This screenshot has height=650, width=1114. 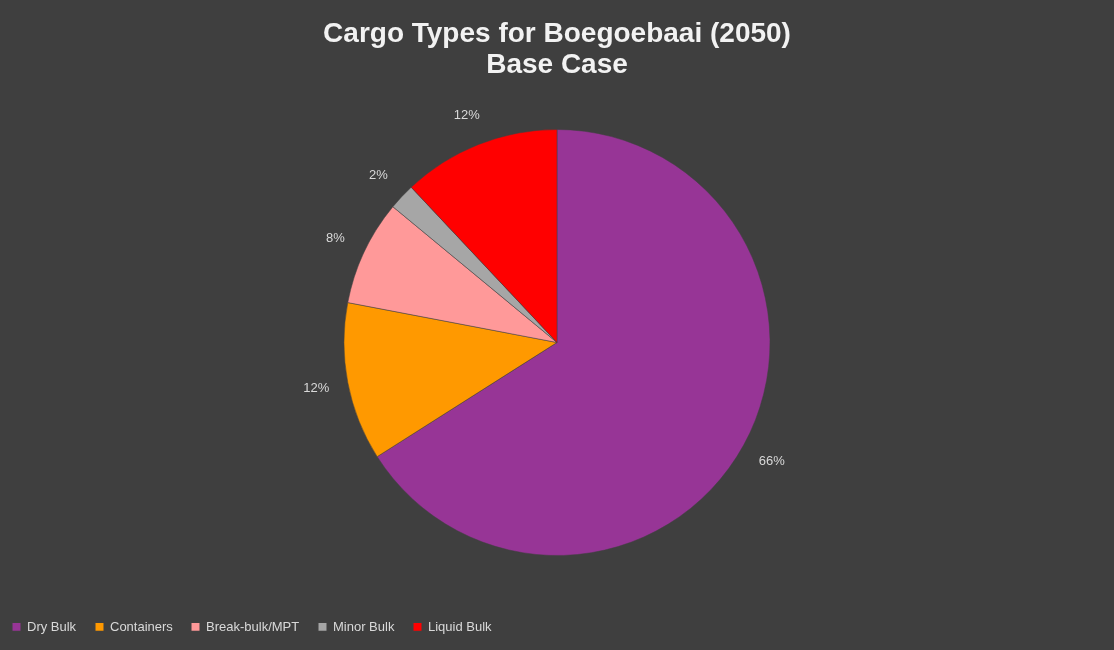 What do you see at coordinates (460, 626) in the screenshot?
I see `legend-label: Liquid Bulk` at bounding box center [460, 626].